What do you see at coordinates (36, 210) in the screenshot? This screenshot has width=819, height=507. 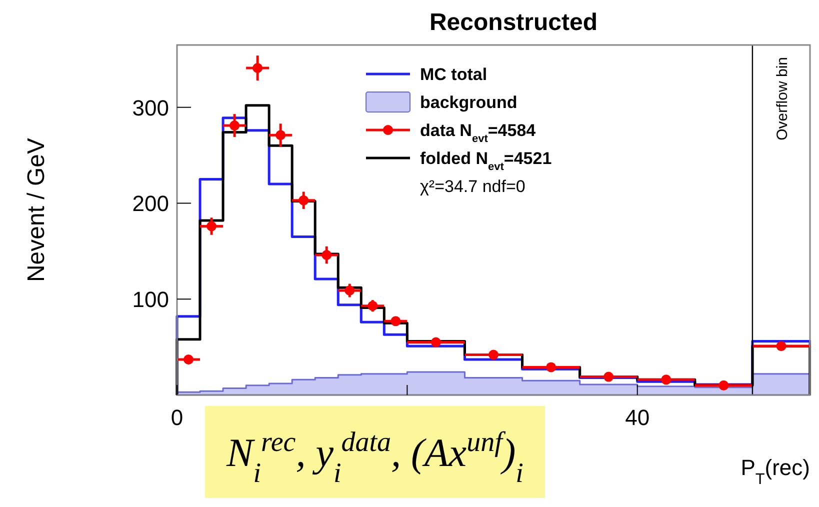 I see `y-axis-title: Nevent / GeV` at bounding box center [36, 210].